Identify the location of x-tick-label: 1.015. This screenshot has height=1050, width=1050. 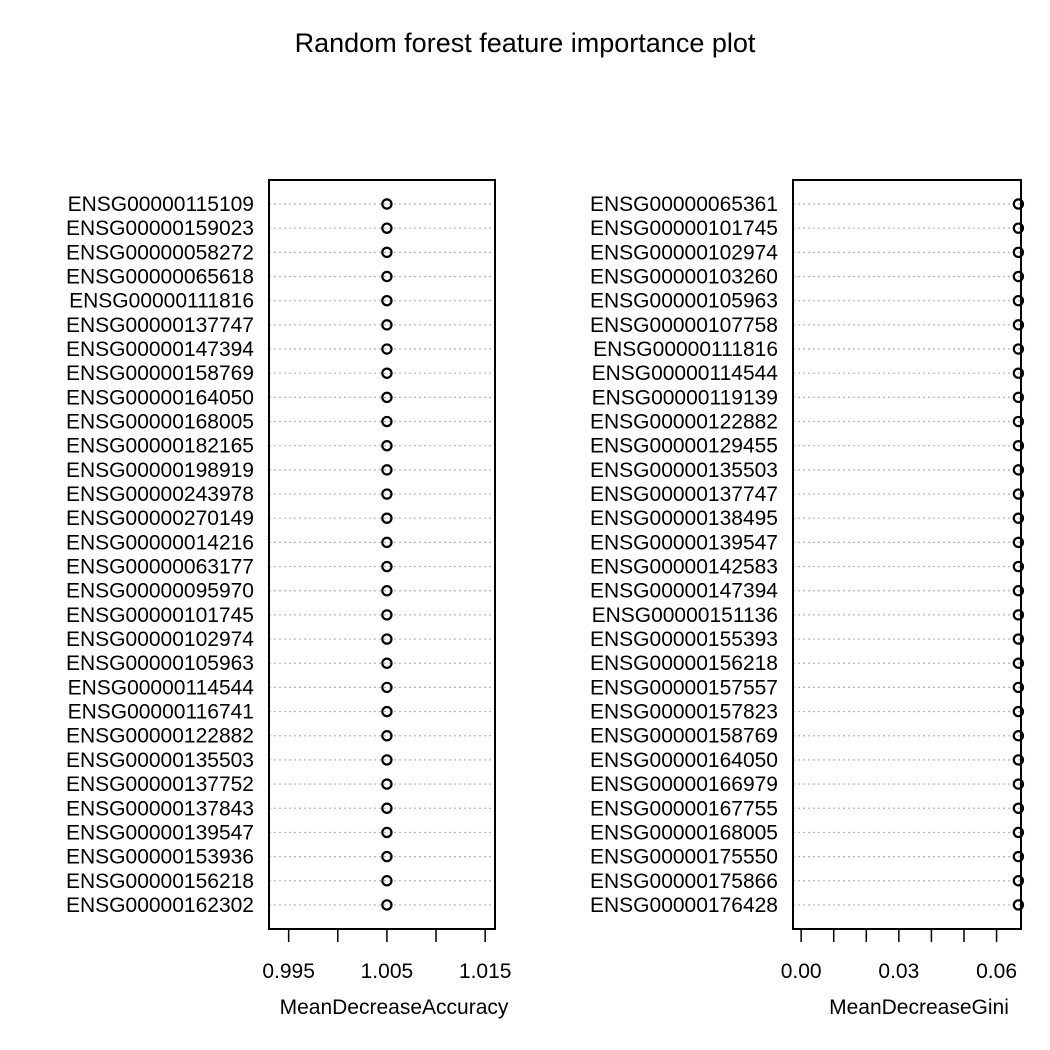
(485, 971).